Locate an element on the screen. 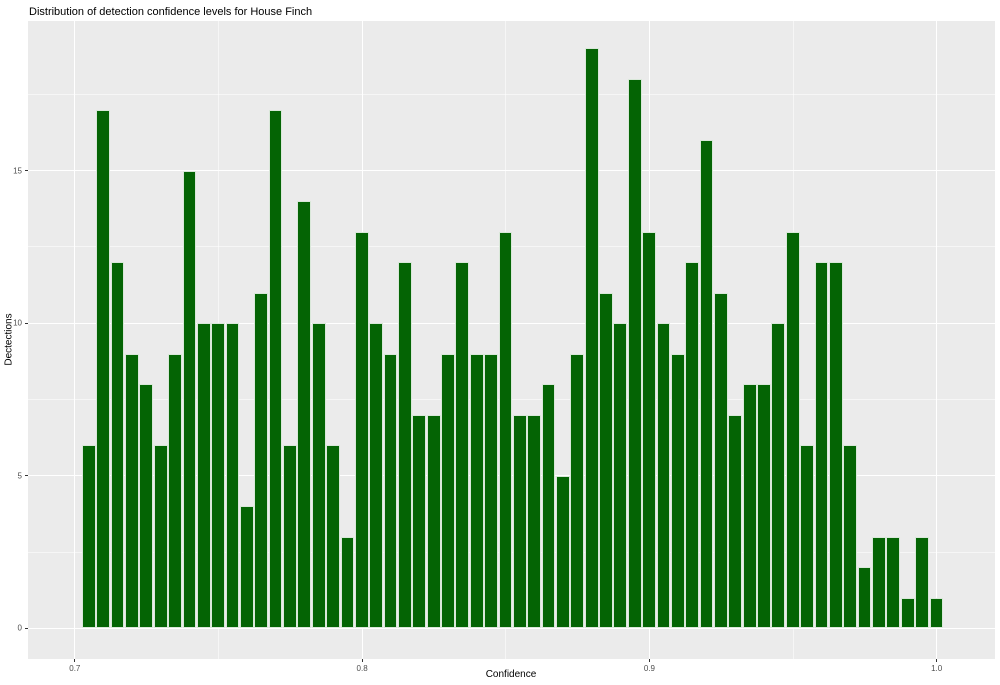  y-tick-label: 15 is located at coordinates (17, 171).